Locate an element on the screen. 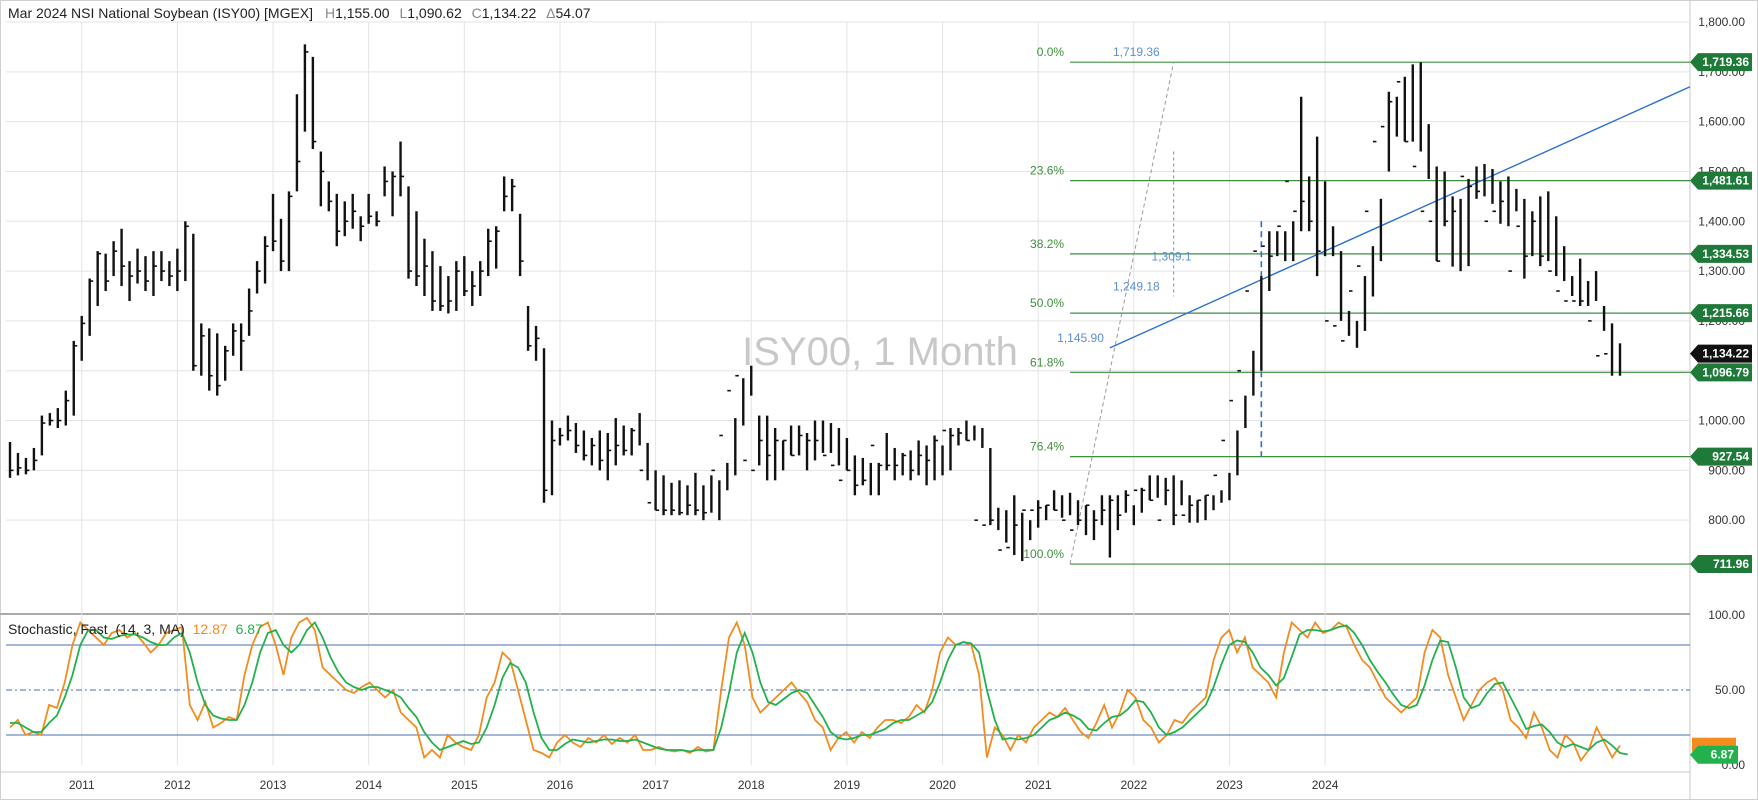 This screenshot has width=1758, height=800. price-tick-label: 800.00 is located at coordinates (1726, 520).